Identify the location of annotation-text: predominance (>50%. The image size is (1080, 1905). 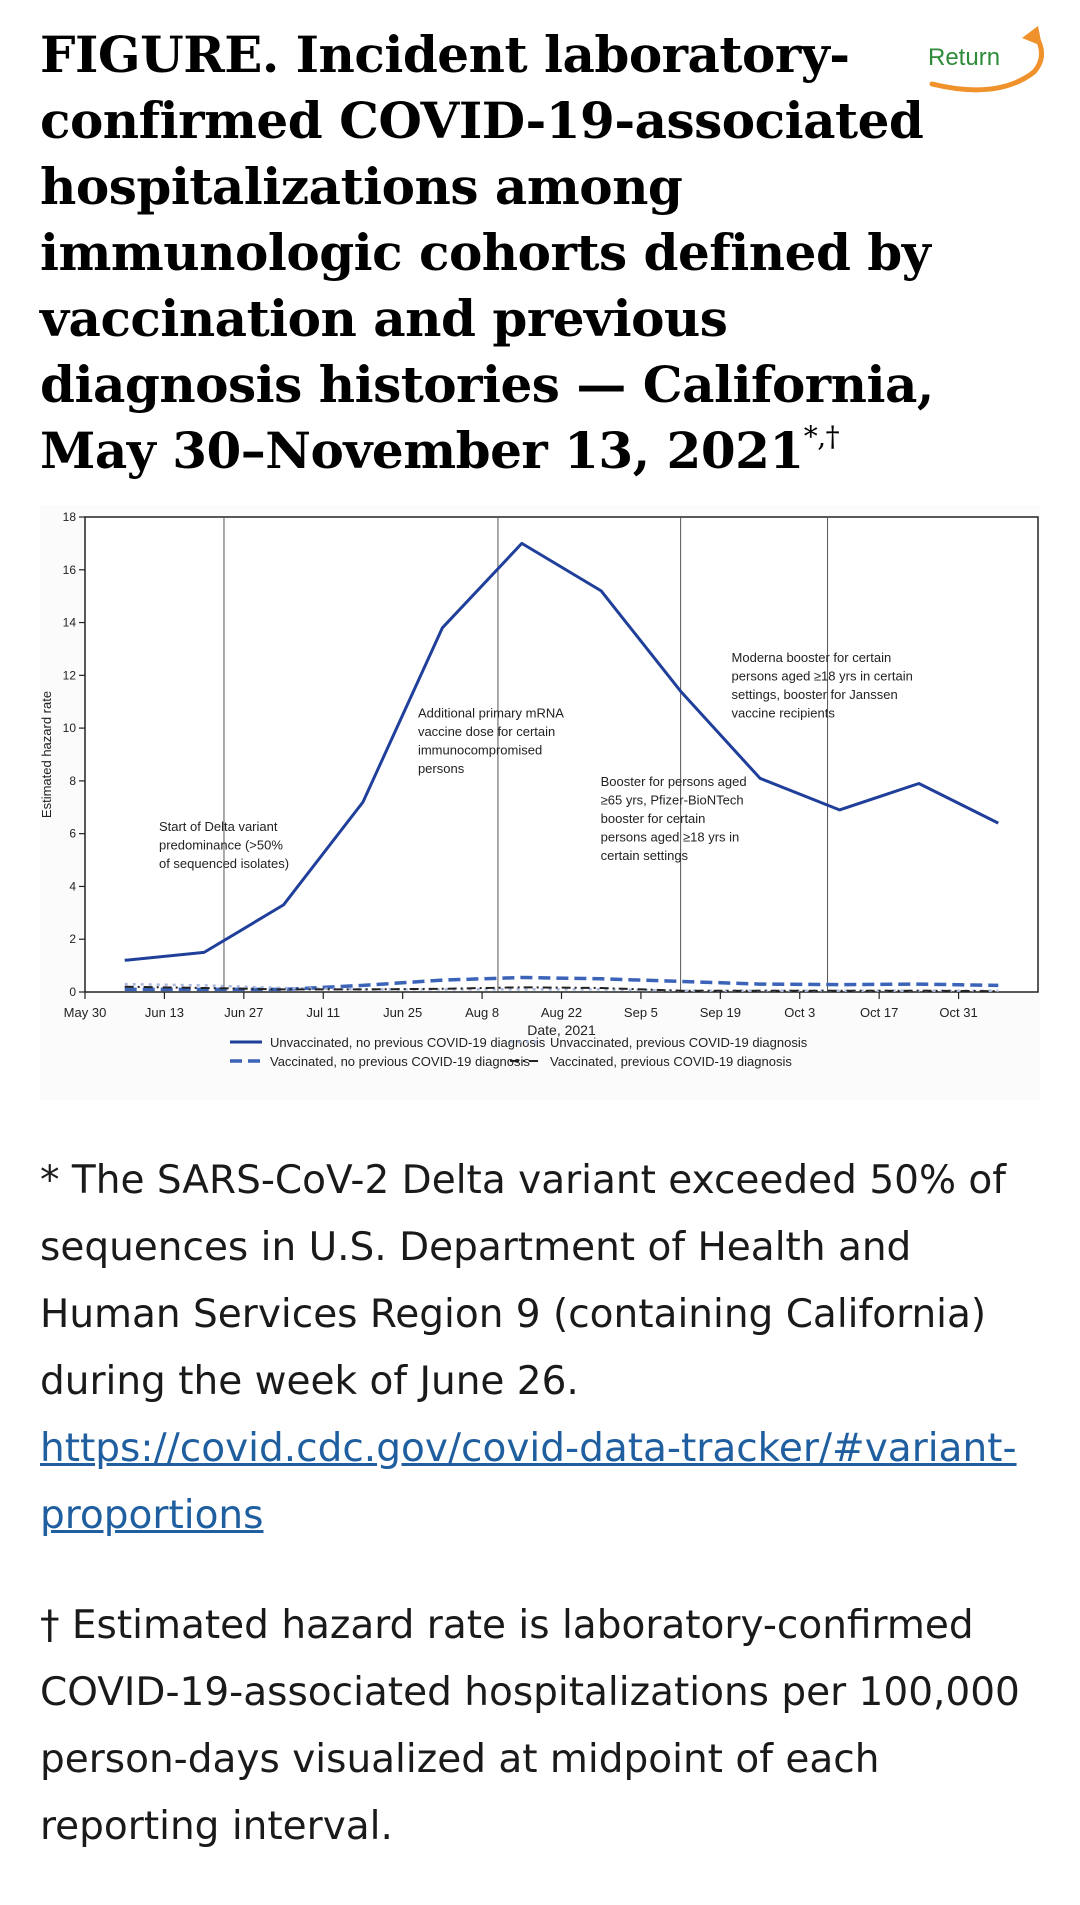
(221, 845).